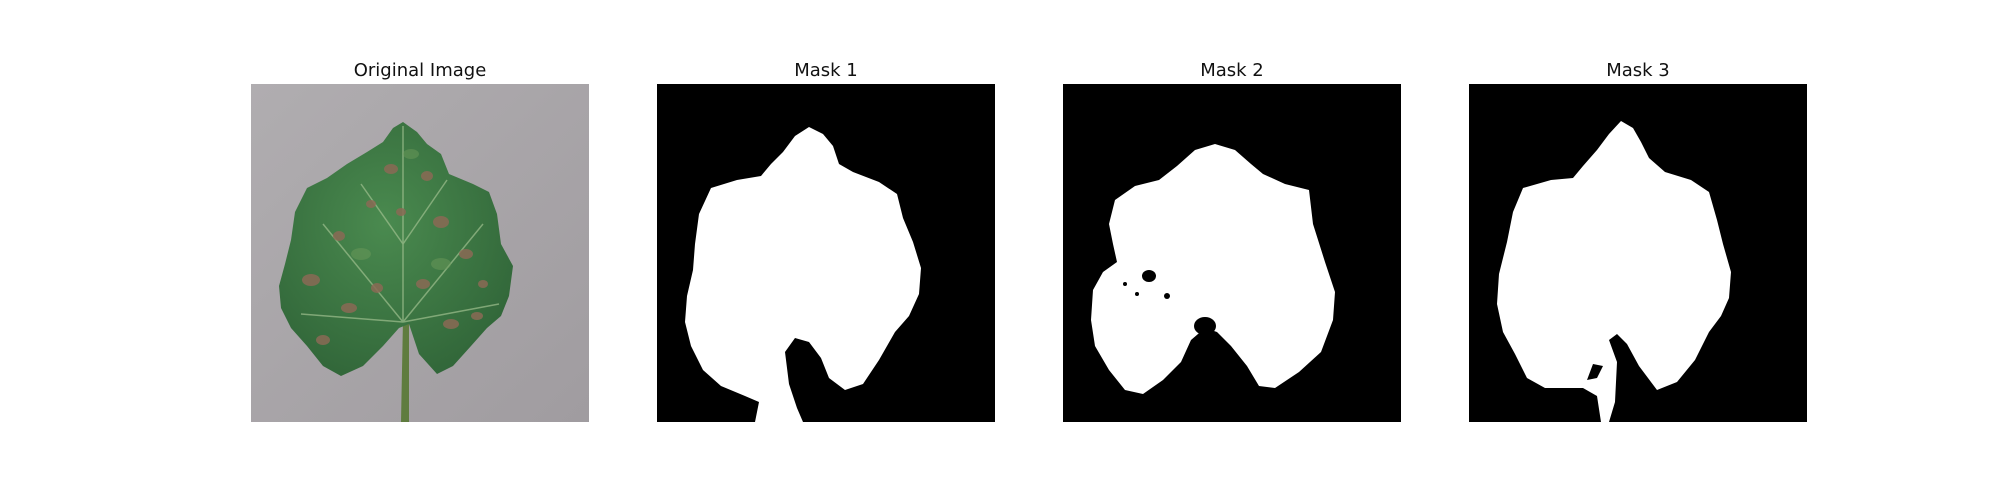  Describe the element at coordinates (826, 70) in the screenshot. I see `panel-title: Mask 1` at that location.